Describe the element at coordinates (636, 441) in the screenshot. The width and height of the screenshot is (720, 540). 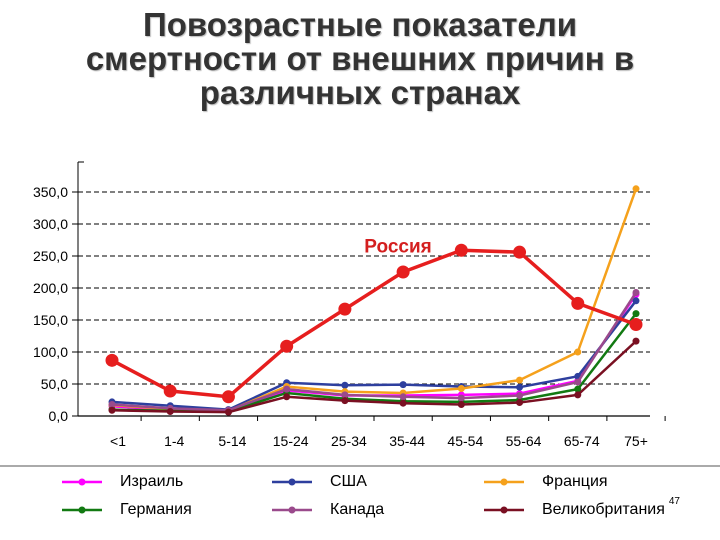
I see `x-tick-label-75: 75+` at that location.